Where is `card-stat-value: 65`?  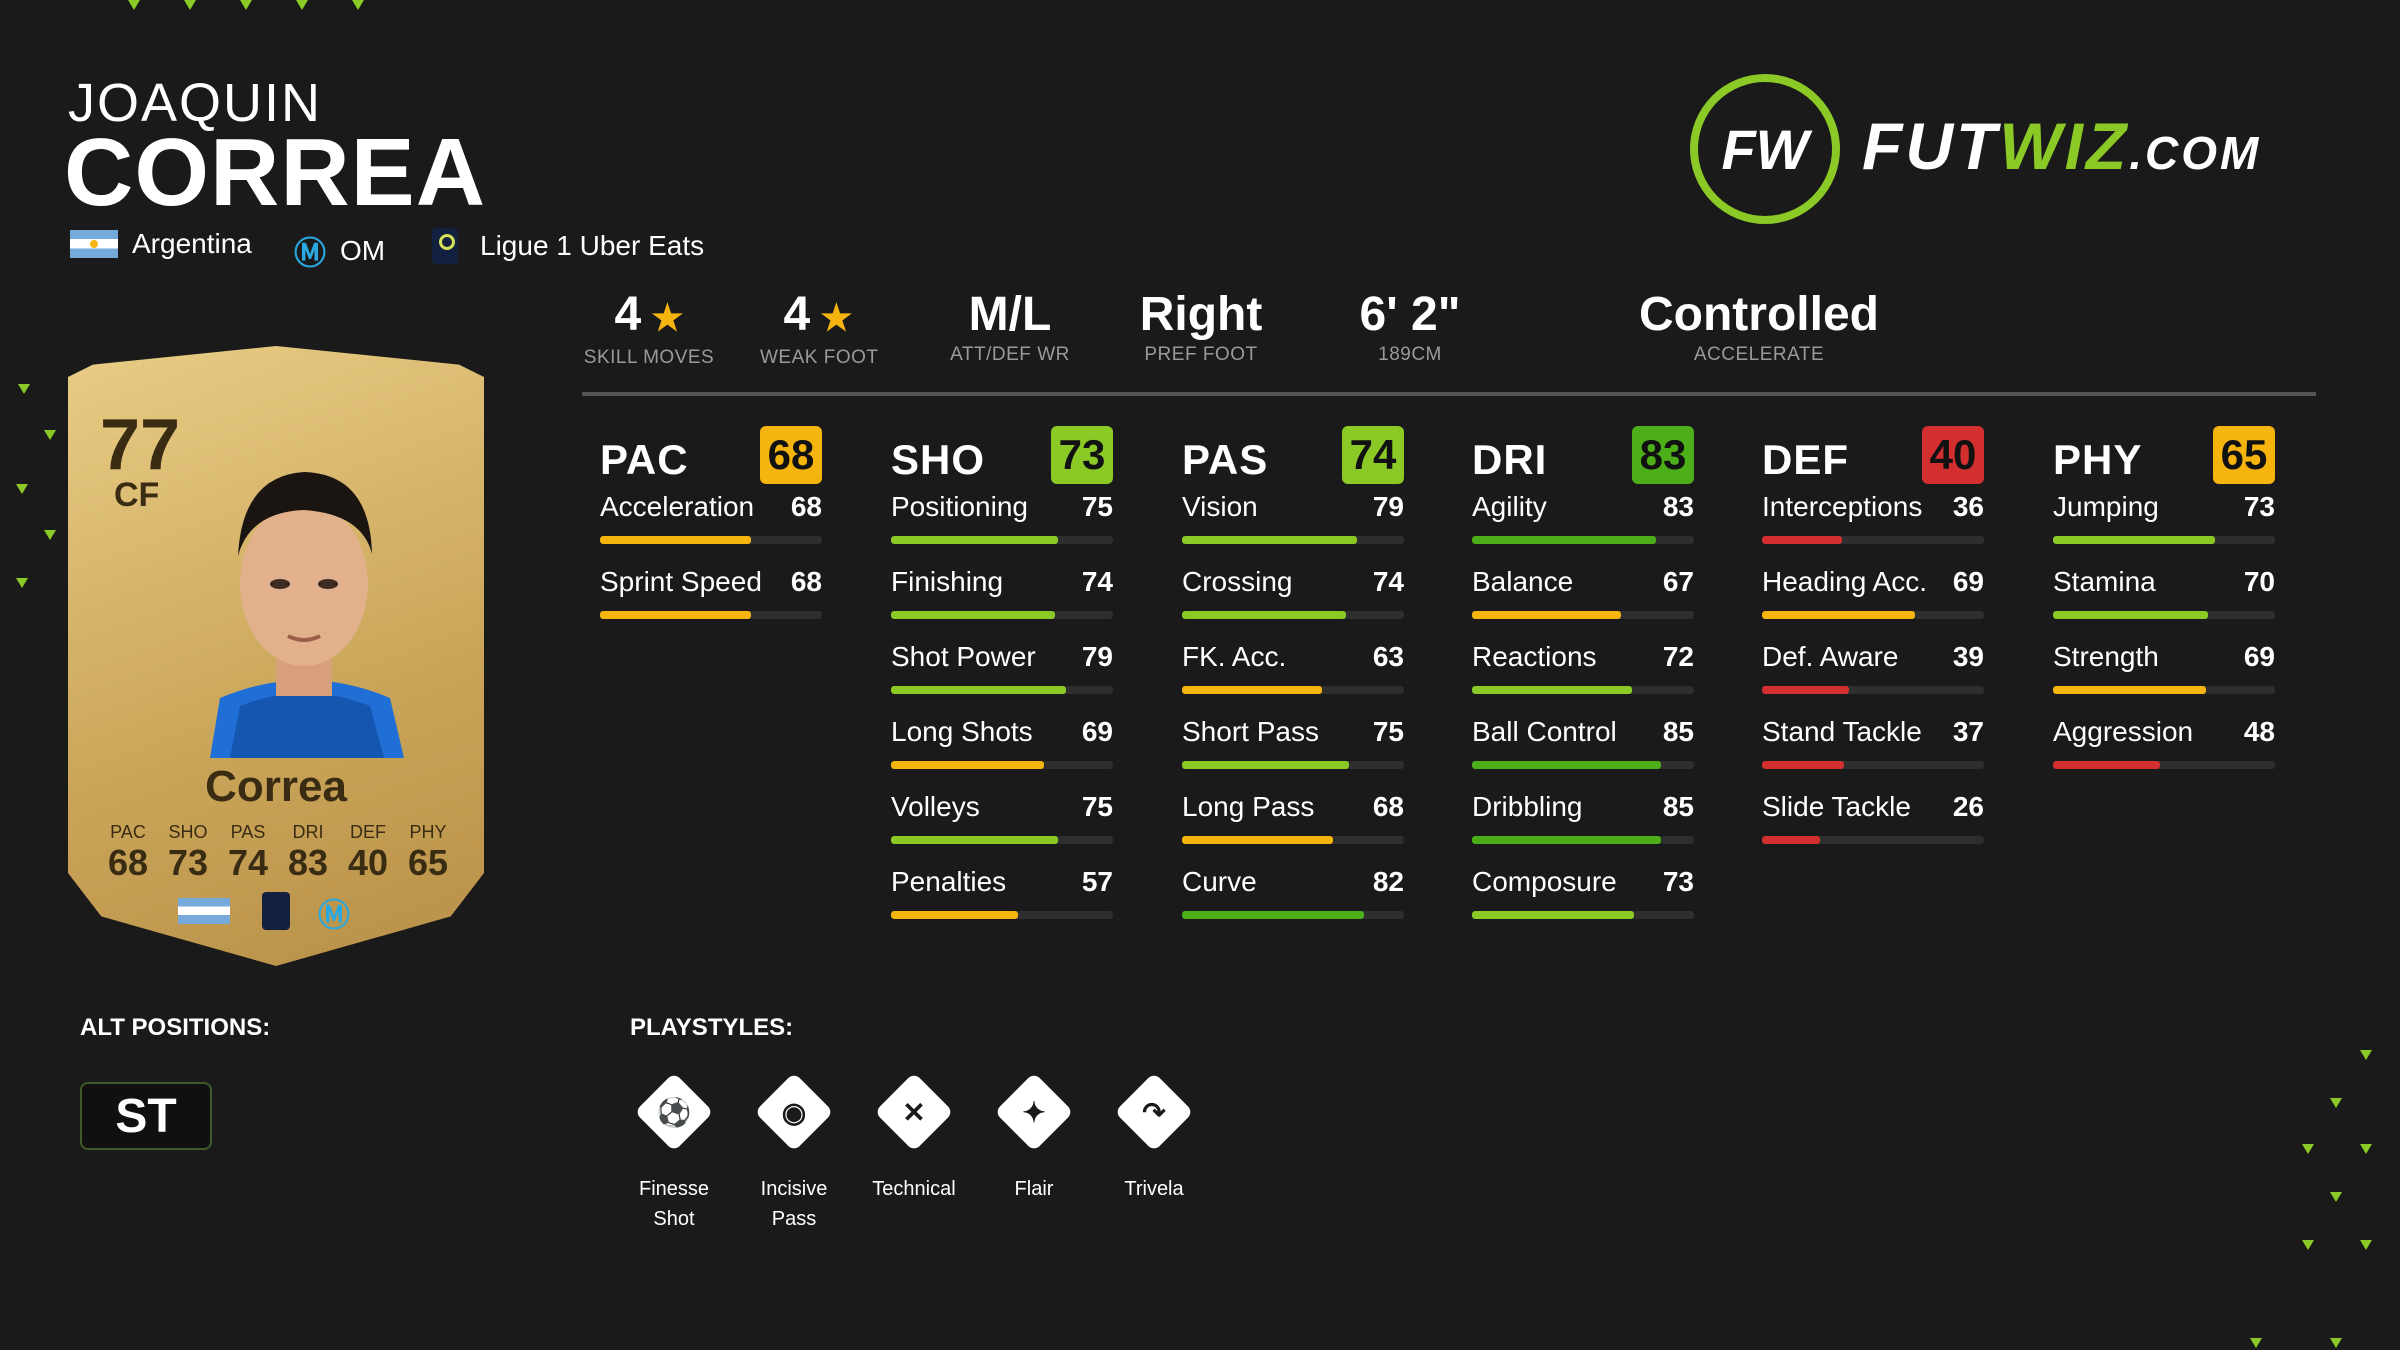
card-stat-value: 65 is located at coordinates (428, 862).